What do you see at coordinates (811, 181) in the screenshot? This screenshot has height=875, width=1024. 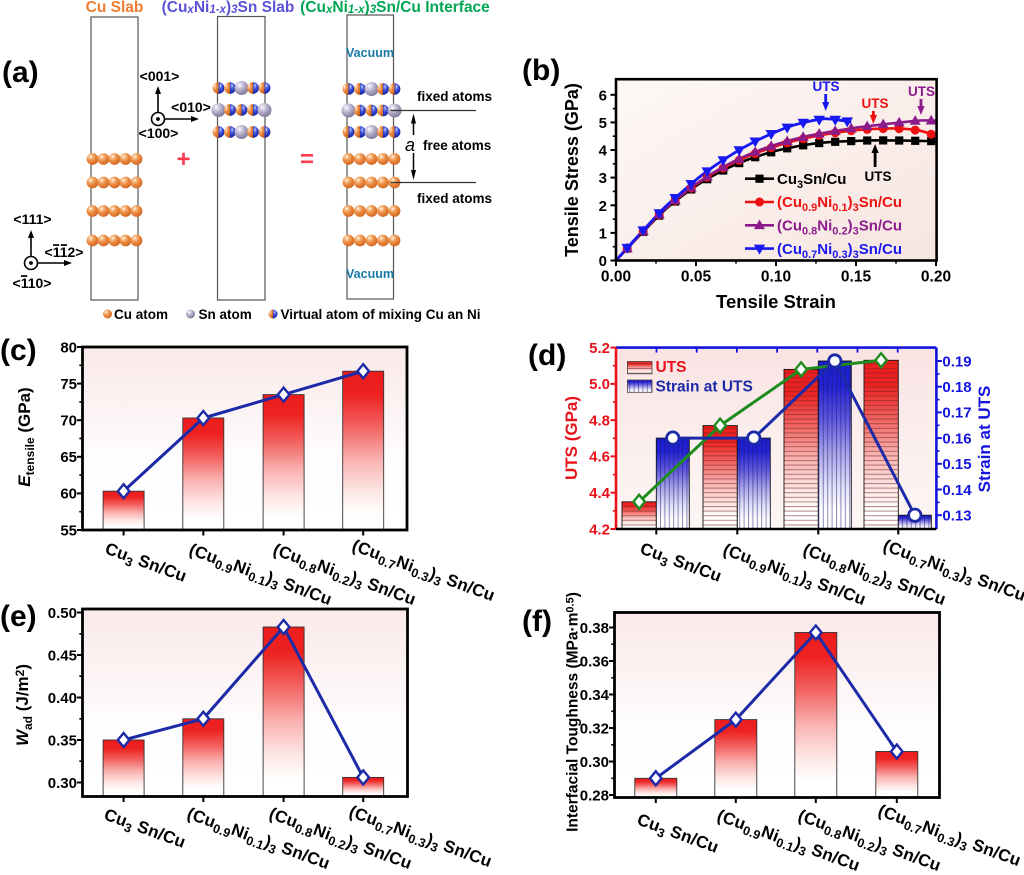 I see `svg-text: Cu3Sn/Cu` at bounding box center [811, 181].